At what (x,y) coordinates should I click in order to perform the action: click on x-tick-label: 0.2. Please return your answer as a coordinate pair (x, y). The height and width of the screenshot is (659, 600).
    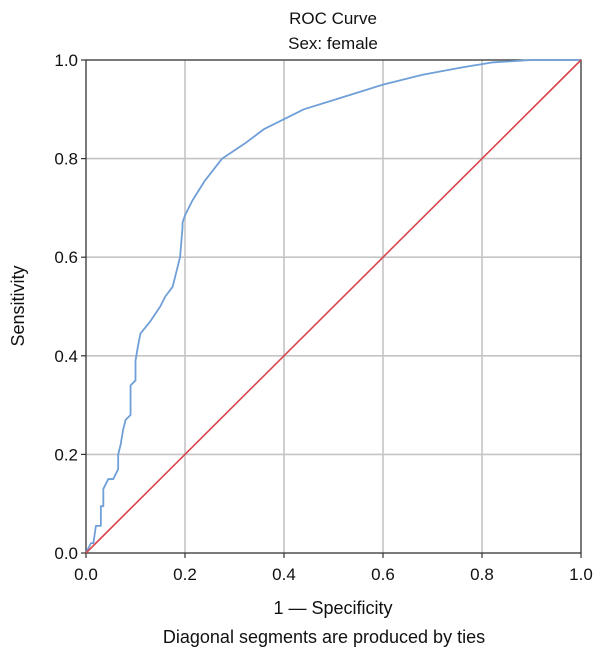
    Looking at the image, I should click on (185, 574).